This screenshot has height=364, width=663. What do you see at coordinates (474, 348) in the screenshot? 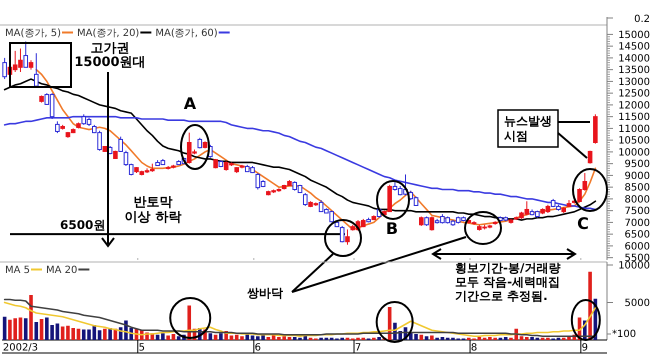
I see `x-tick-label: 8` at bounding box center [474, 348].